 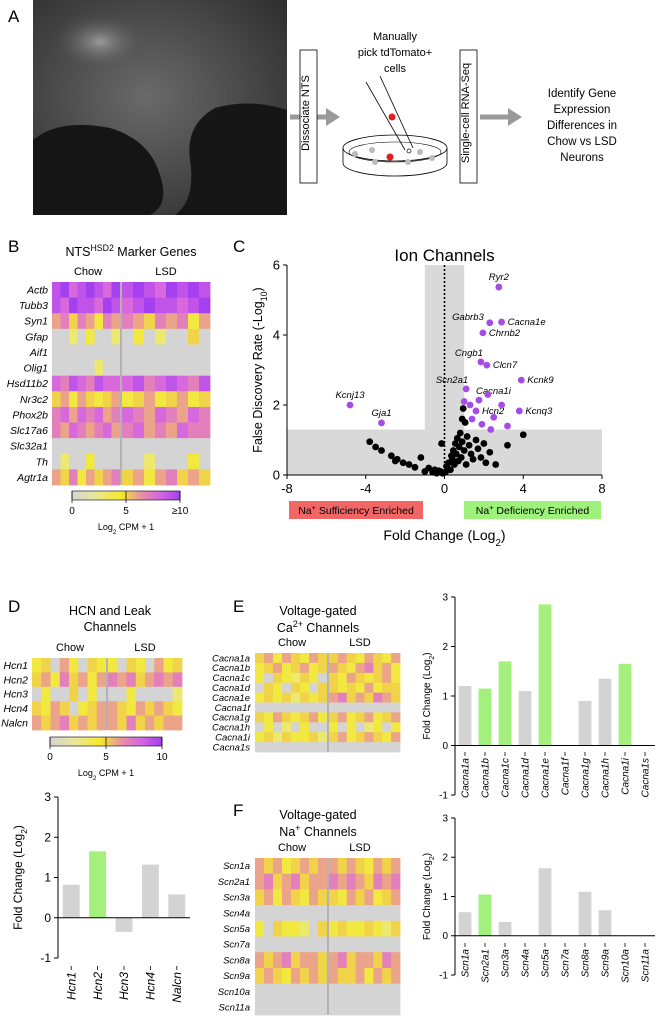 I want to click on y-axis-label: False Discovery Rate (-Log10), so click(x=260, y=369).